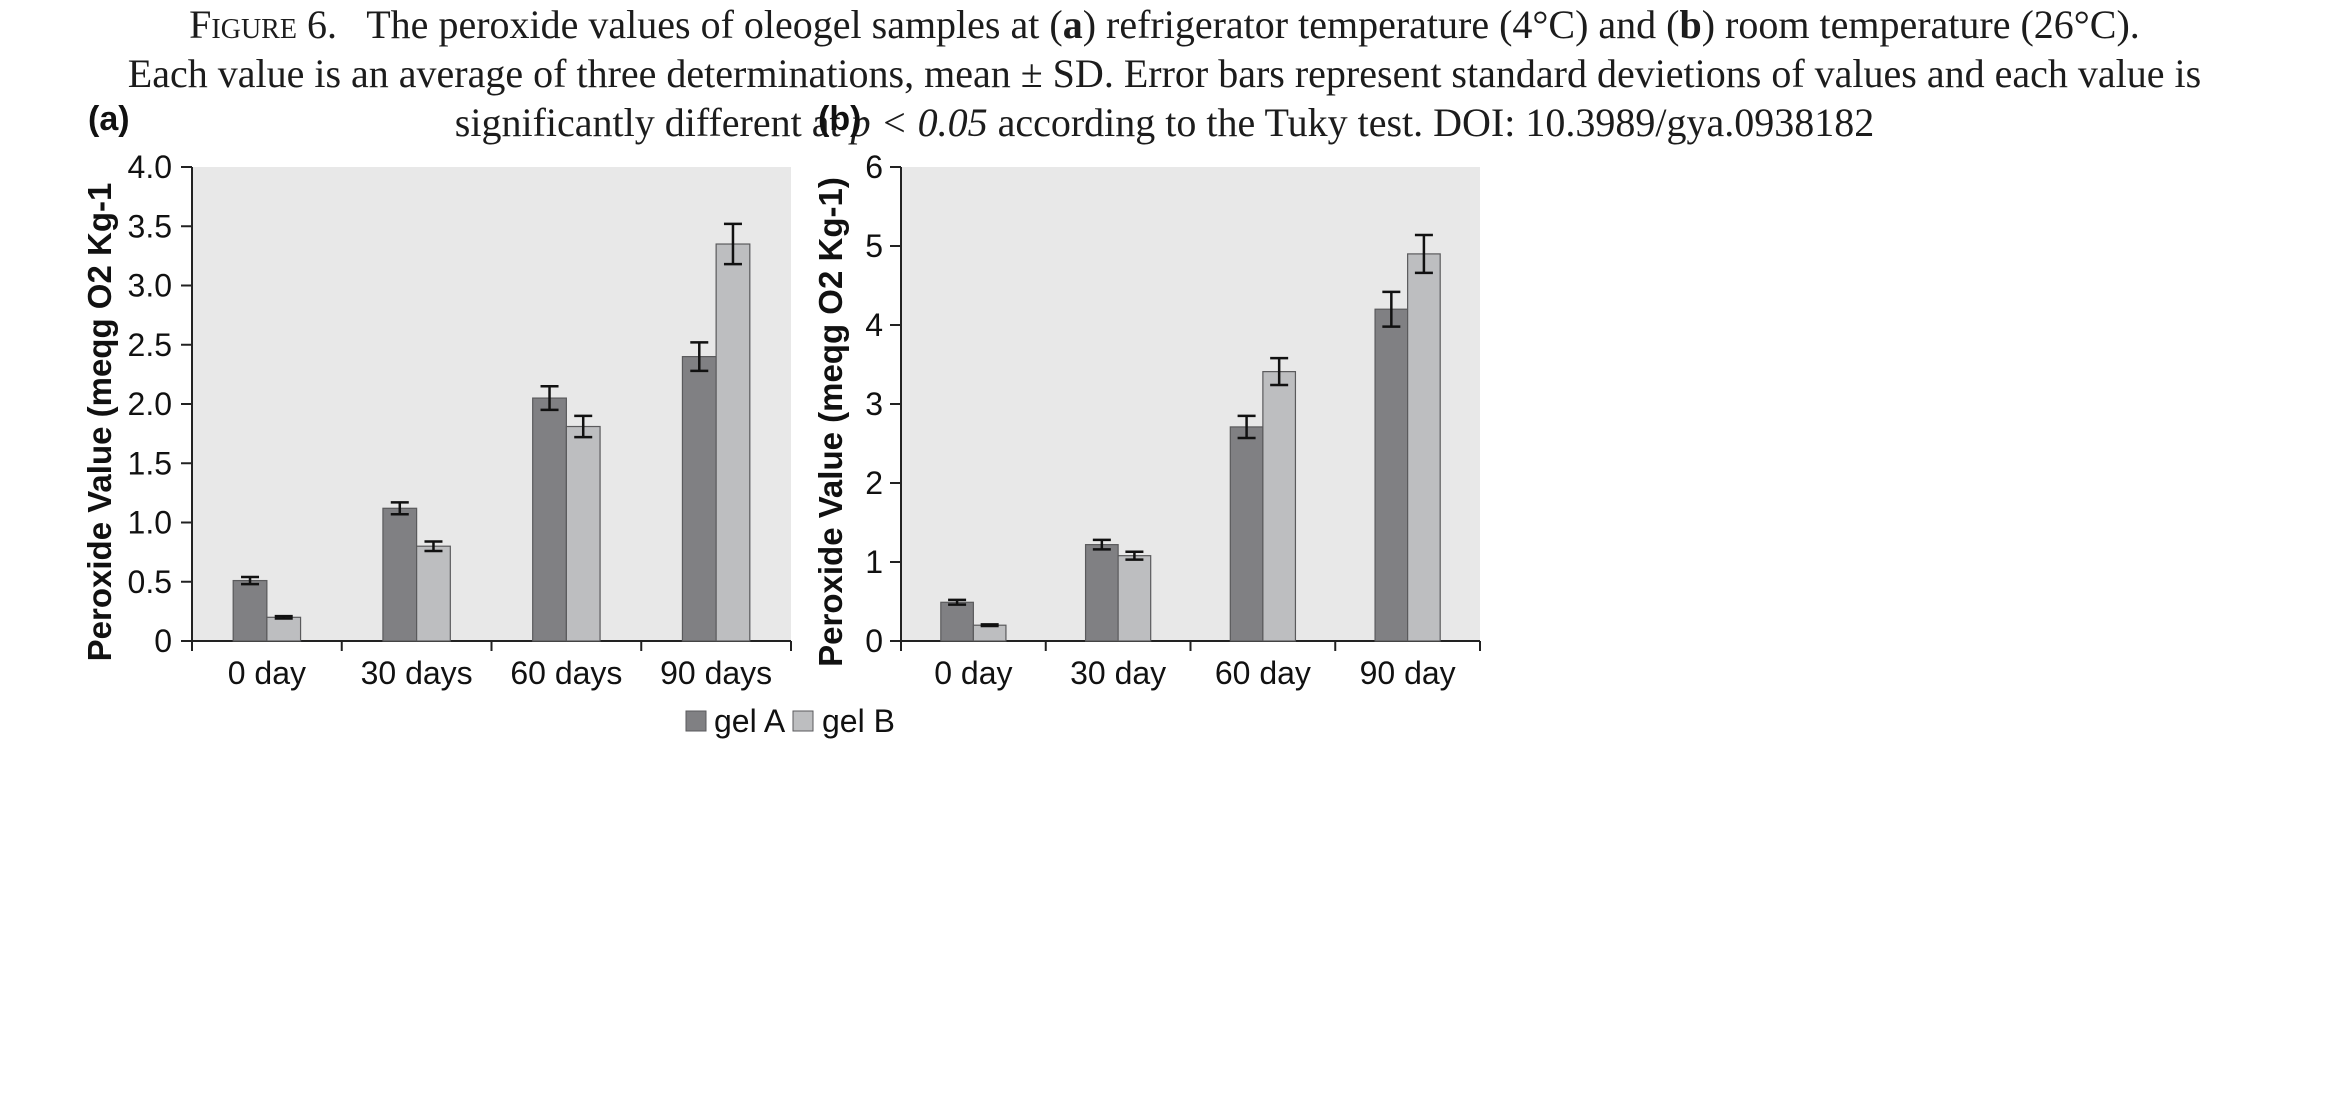 Image resolution: width=2329 pixels, height=1094 pixels. Describe the element at coordinates (150, 226) in the screenshot. I see `y-tick-label: 3.5` at that location.